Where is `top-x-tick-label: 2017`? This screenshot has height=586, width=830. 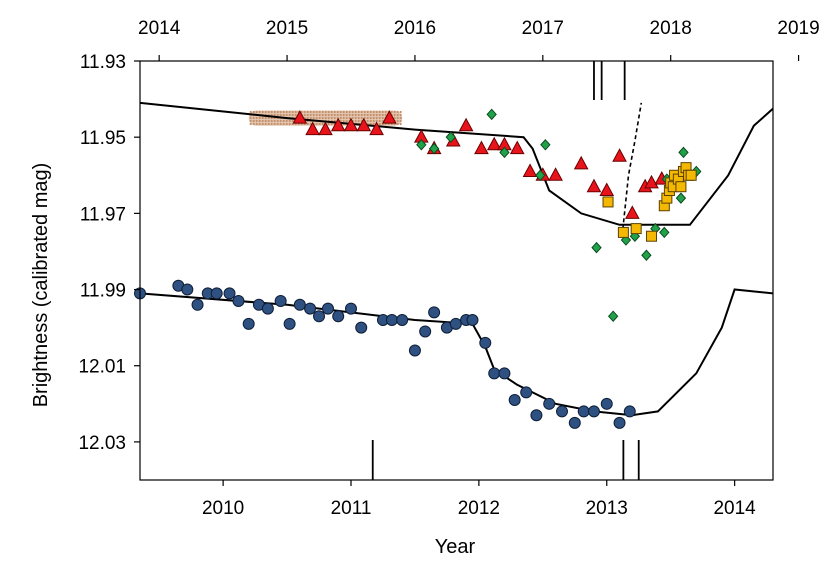
top-x-tick-label: 2017 is located at coordinates (543, 28).